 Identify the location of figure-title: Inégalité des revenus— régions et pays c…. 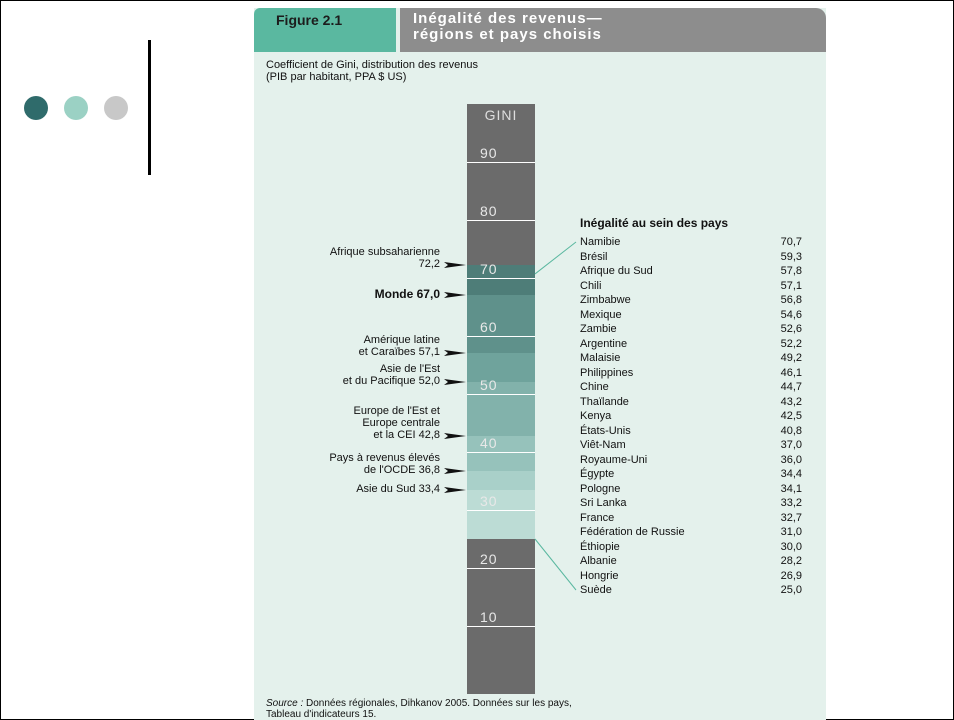
(508, 27).